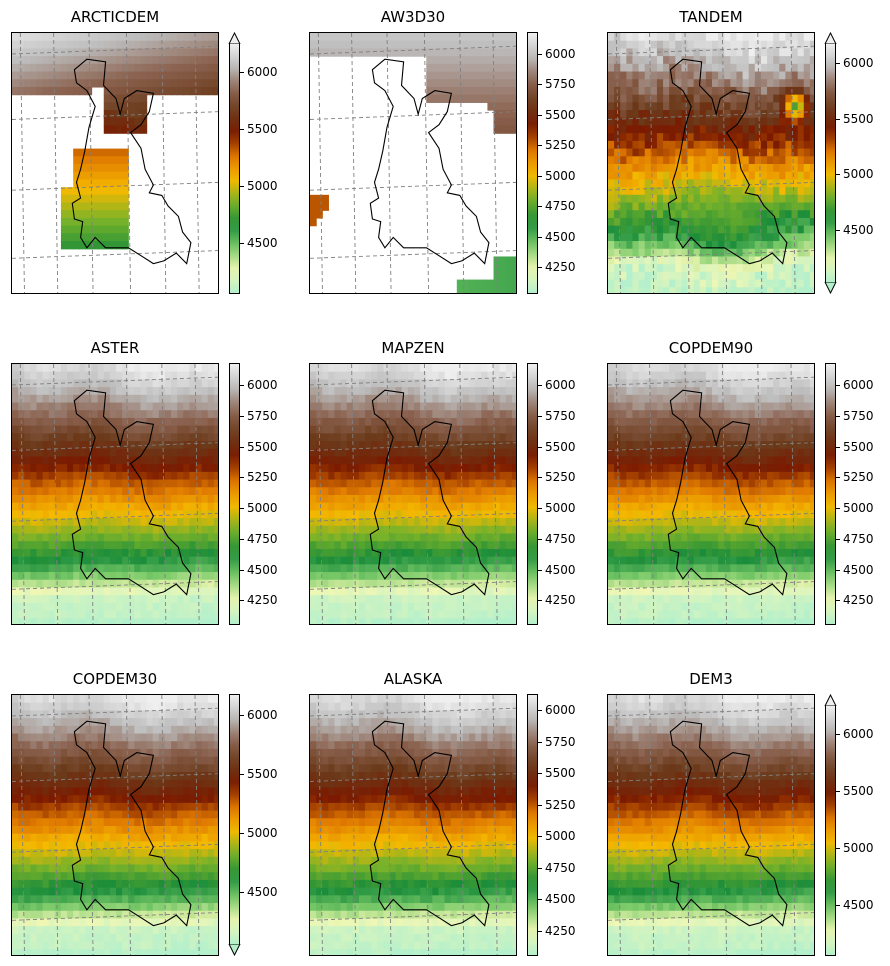  What do you see at coordinates (560, 447) in the screenshot?
I see `colorbar-tick-label: 5500` at bounding box center [560, 447].